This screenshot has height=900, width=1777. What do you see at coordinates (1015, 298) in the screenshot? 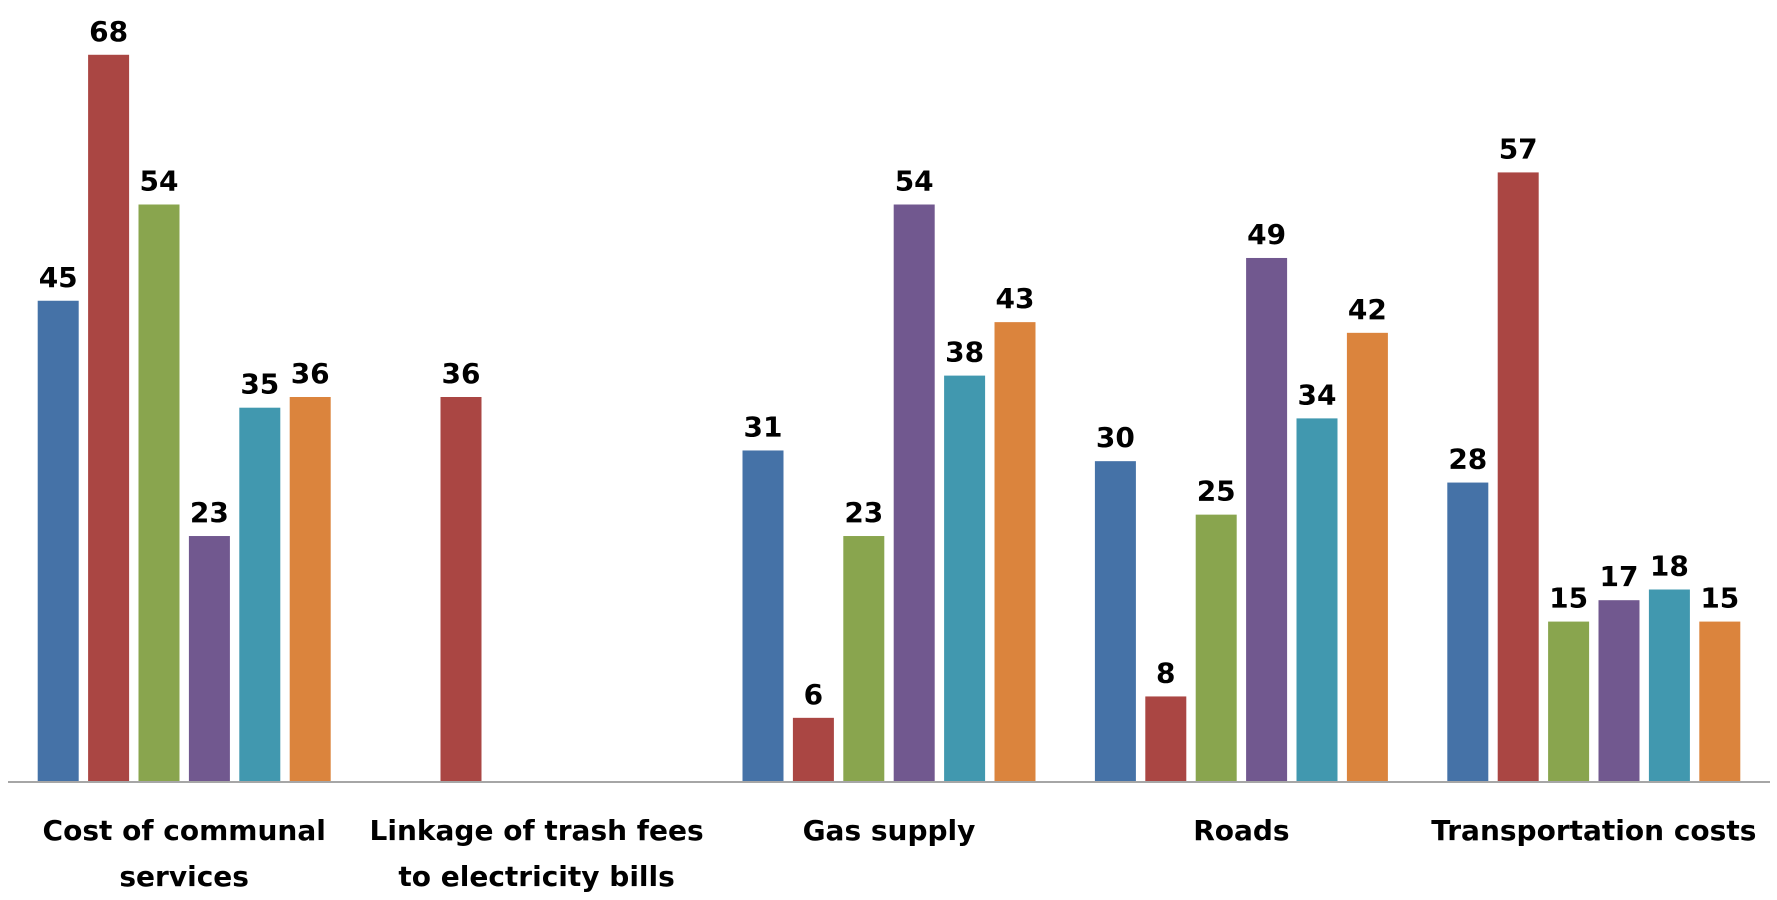
I see `data-label: 43` at bounding box center [1015, 298].